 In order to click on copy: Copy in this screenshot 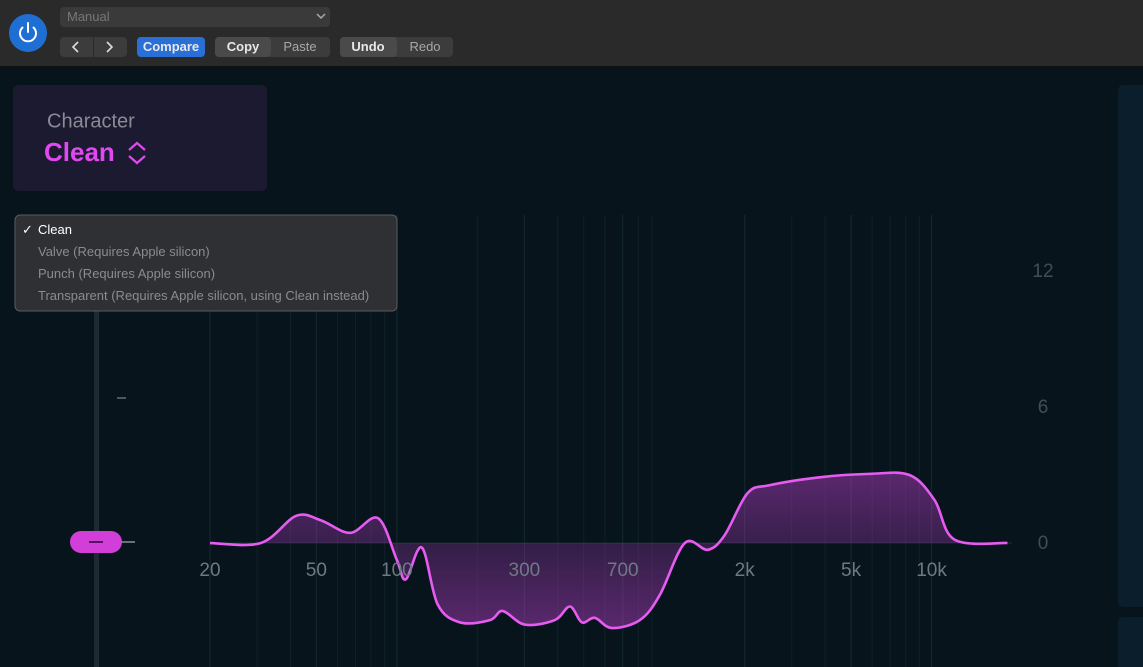, I will do `click(243, 46)`.